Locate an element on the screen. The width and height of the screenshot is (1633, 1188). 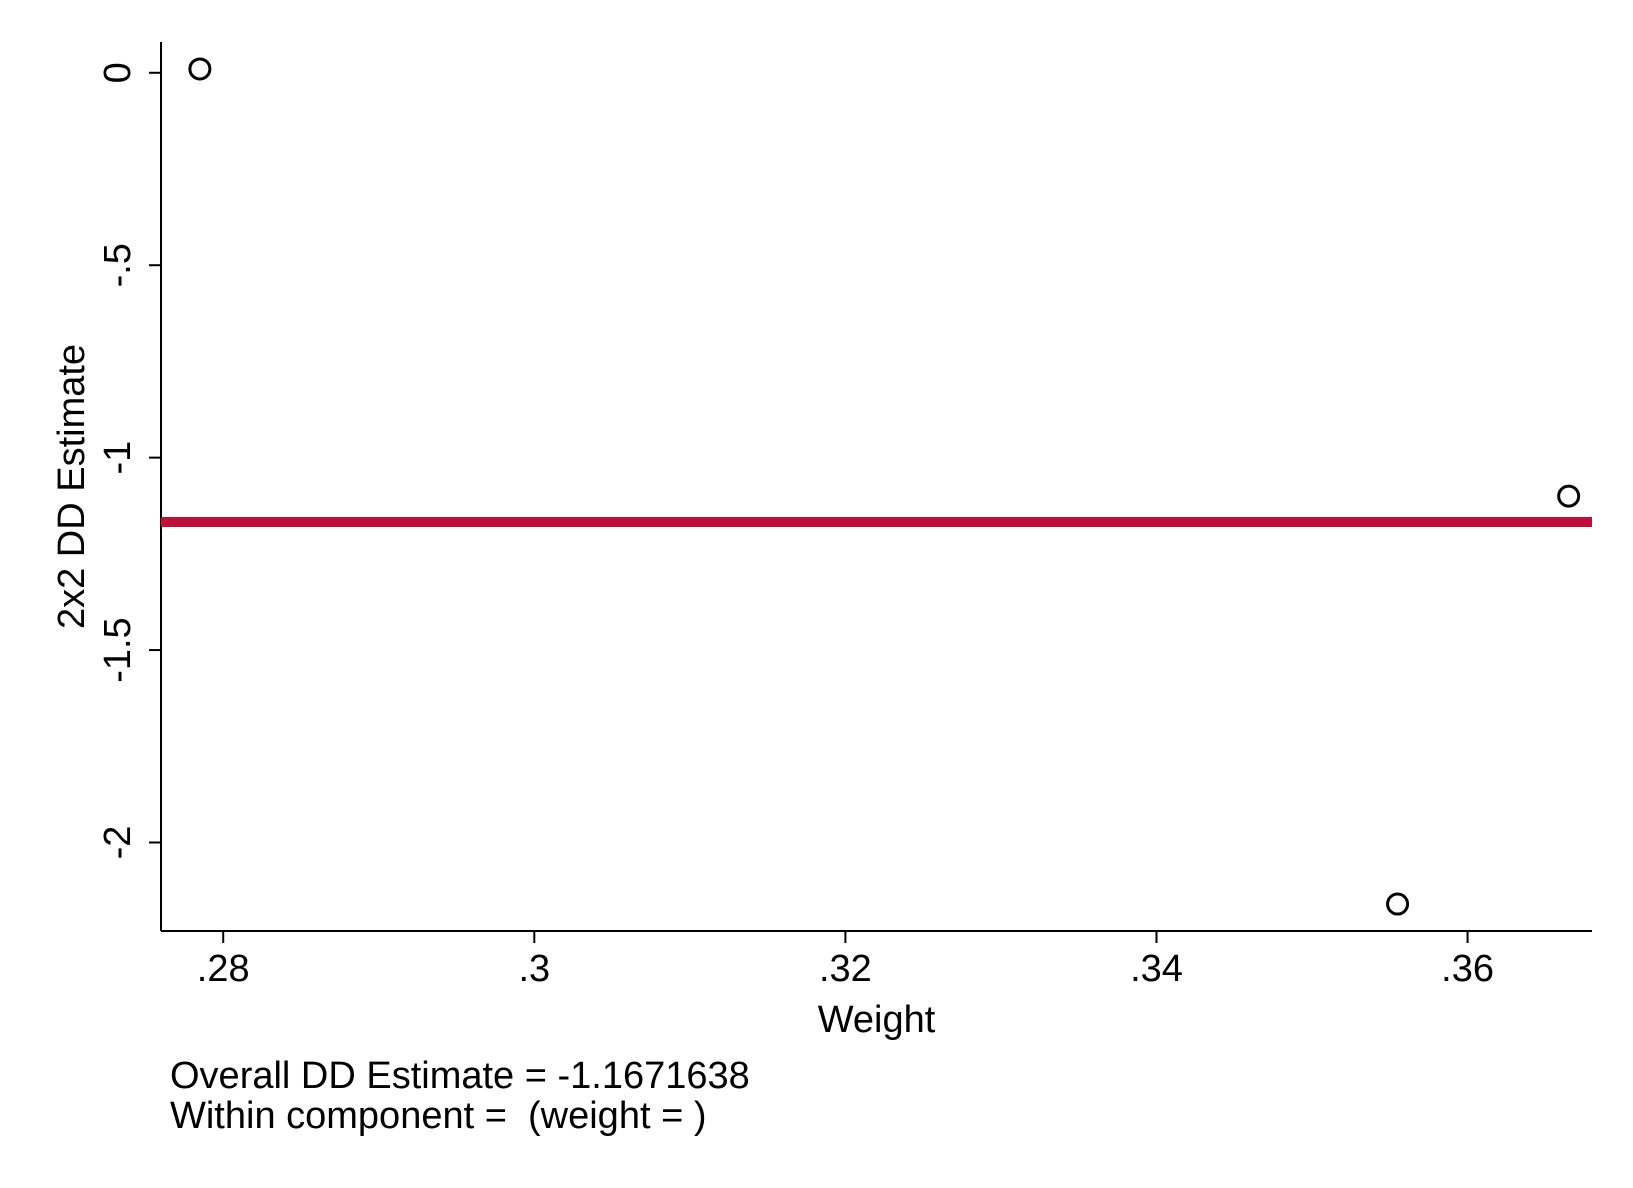
overall-estimate-note: Overall DD Estimate = -1.1671638 is located at coordinates (460, 1076).